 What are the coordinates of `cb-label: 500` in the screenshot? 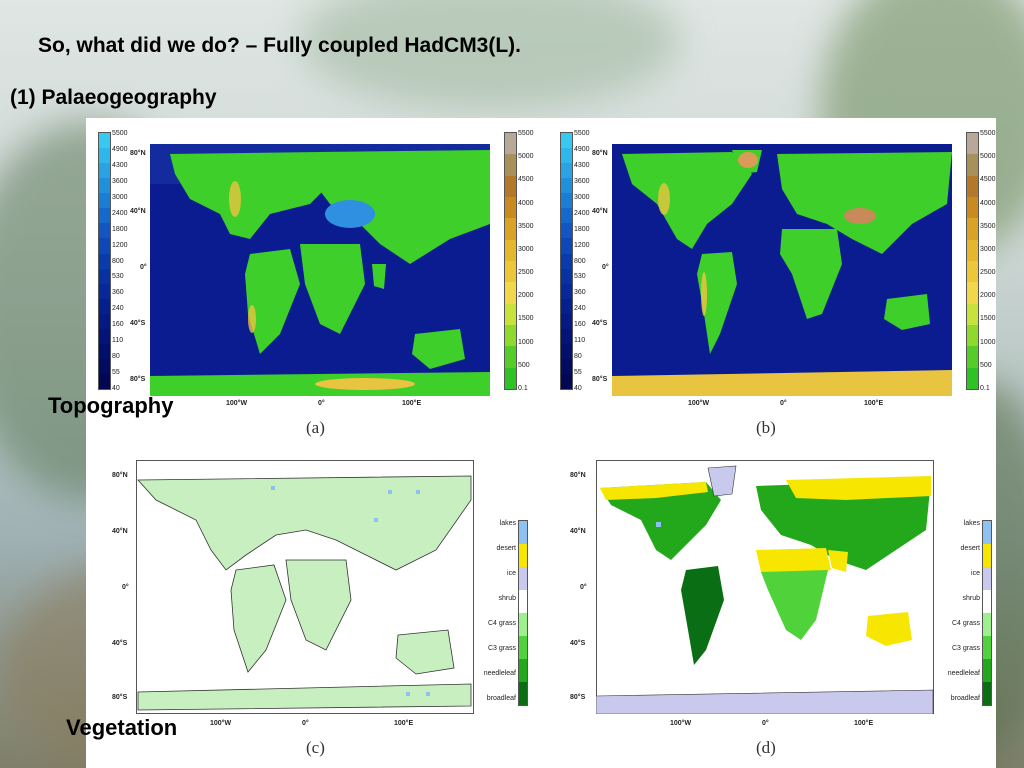 It's located at (986, 365).